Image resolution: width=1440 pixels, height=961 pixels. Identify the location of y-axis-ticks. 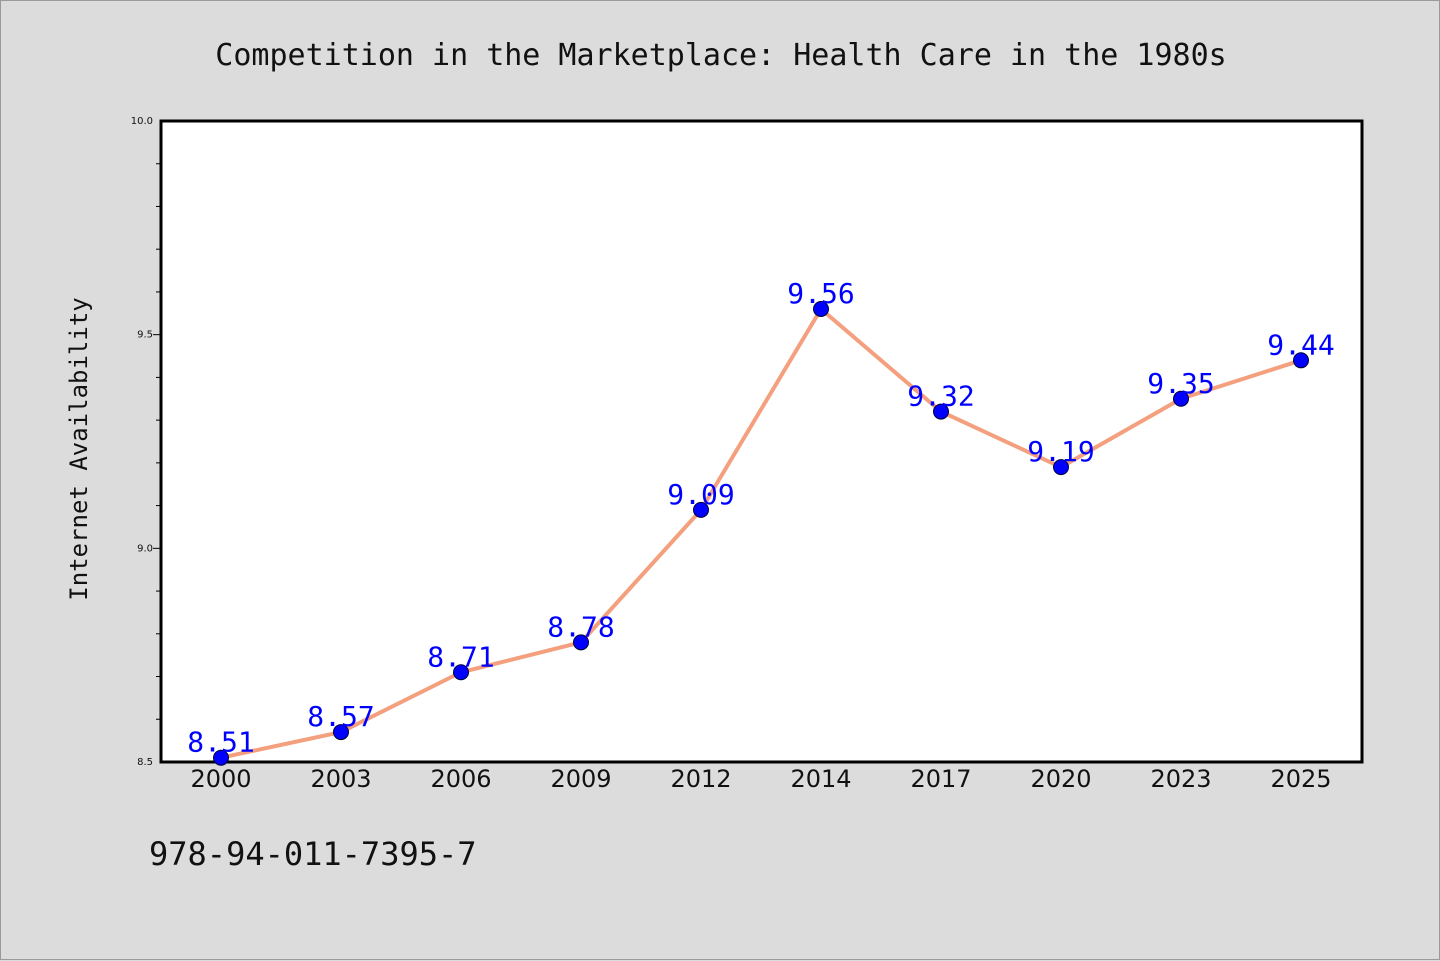
(157, 441).